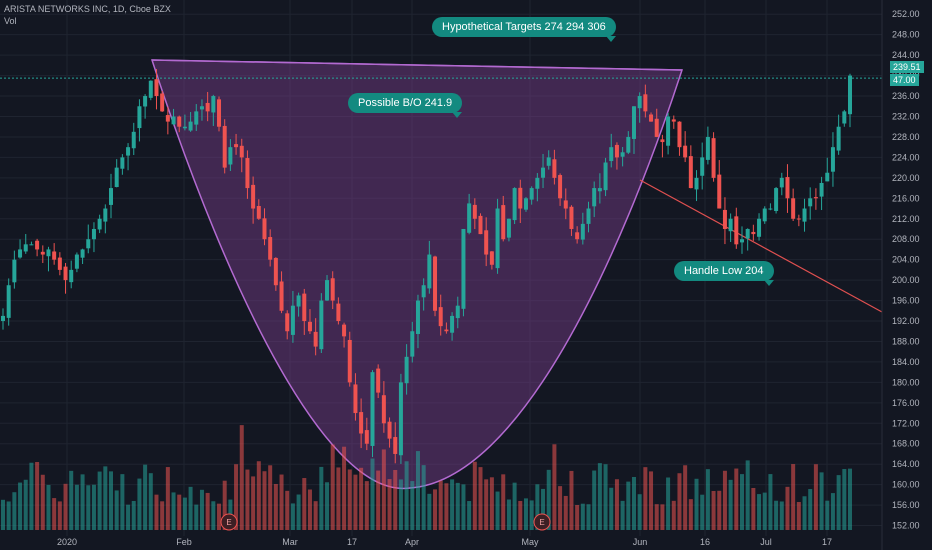 This screenshot has width=932, height=550. Describe the element at coordinates (724, 273) in the screenshot. I see `handle-low-annotation: Handle Low 204` at that location.